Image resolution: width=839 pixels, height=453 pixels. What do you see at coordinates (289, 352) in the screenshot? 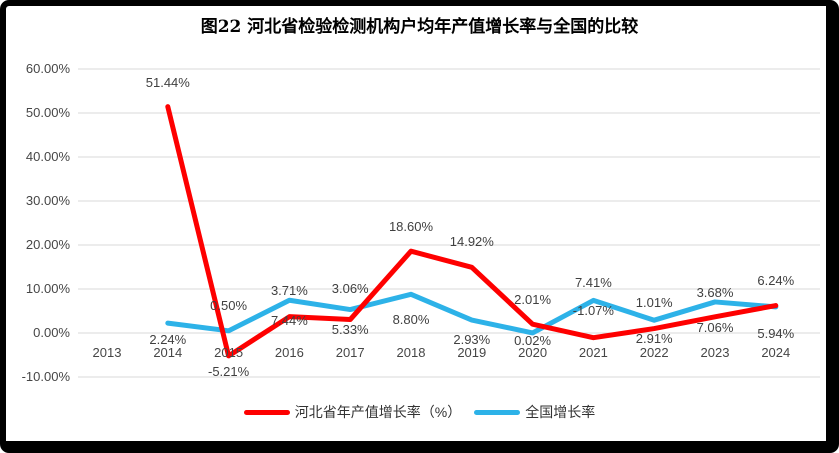
I see `x-axis-tick-label: 2016` at bounding box center [289, 352].